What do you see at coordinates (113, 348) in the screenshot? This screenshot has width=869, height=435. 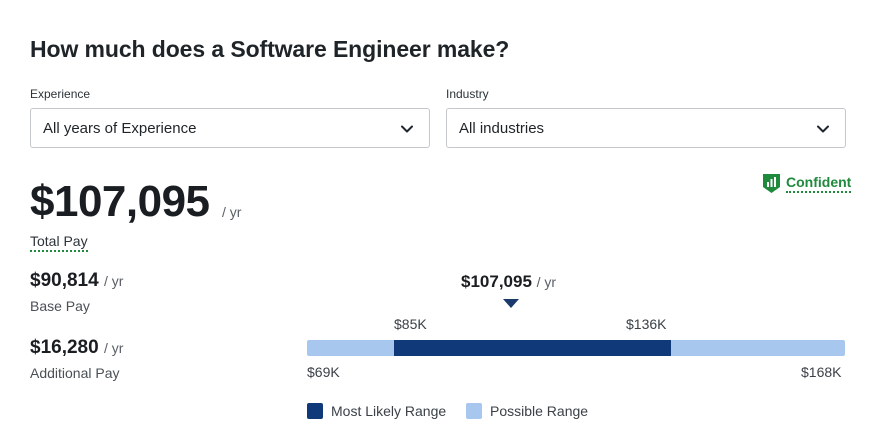 I see `additional-pay-per-year: / yr` at bounding box center [113, 348].